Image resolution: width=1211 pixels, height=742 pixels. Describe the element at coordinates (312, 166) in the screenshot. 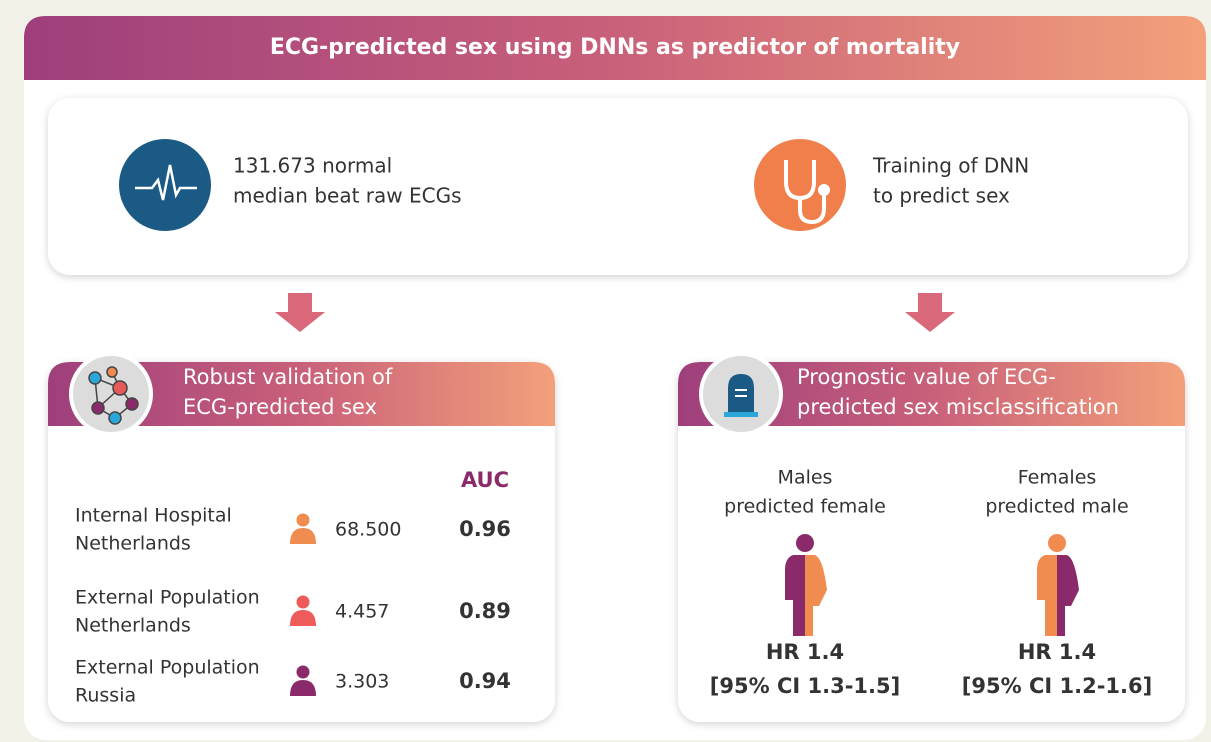

I see `input-text: 131.673 normal` at that location.